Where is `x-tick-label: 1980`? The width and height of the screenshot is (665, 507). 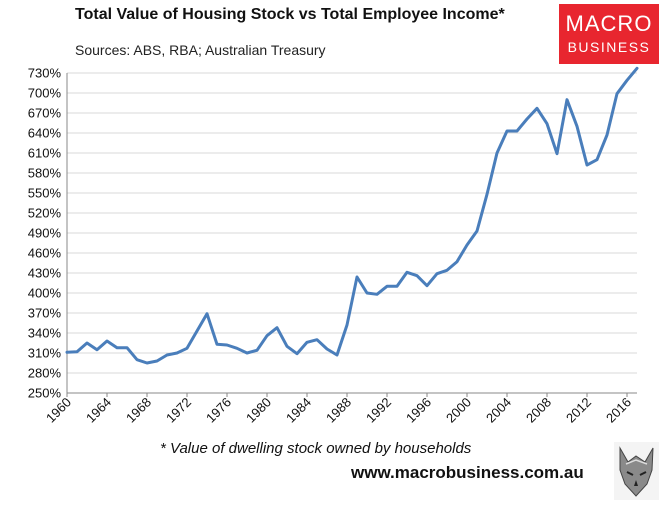 x-tick-label: 1980 is located at coordinates (258, 410).